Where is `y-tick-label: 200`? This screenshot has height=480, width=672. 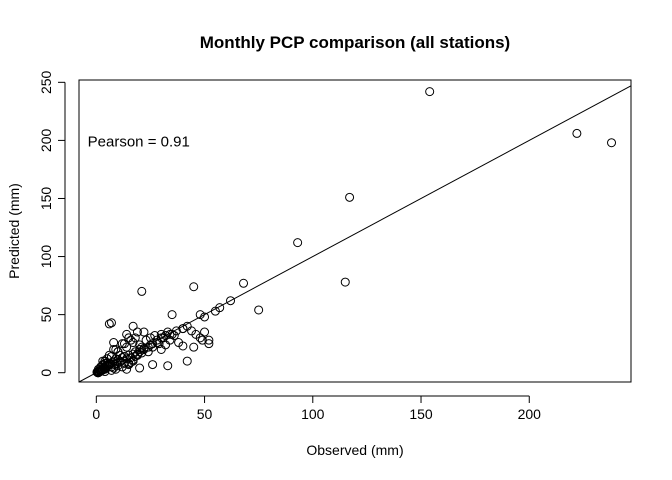
y-tick-label: 200 is located at coordinates (46, 141).